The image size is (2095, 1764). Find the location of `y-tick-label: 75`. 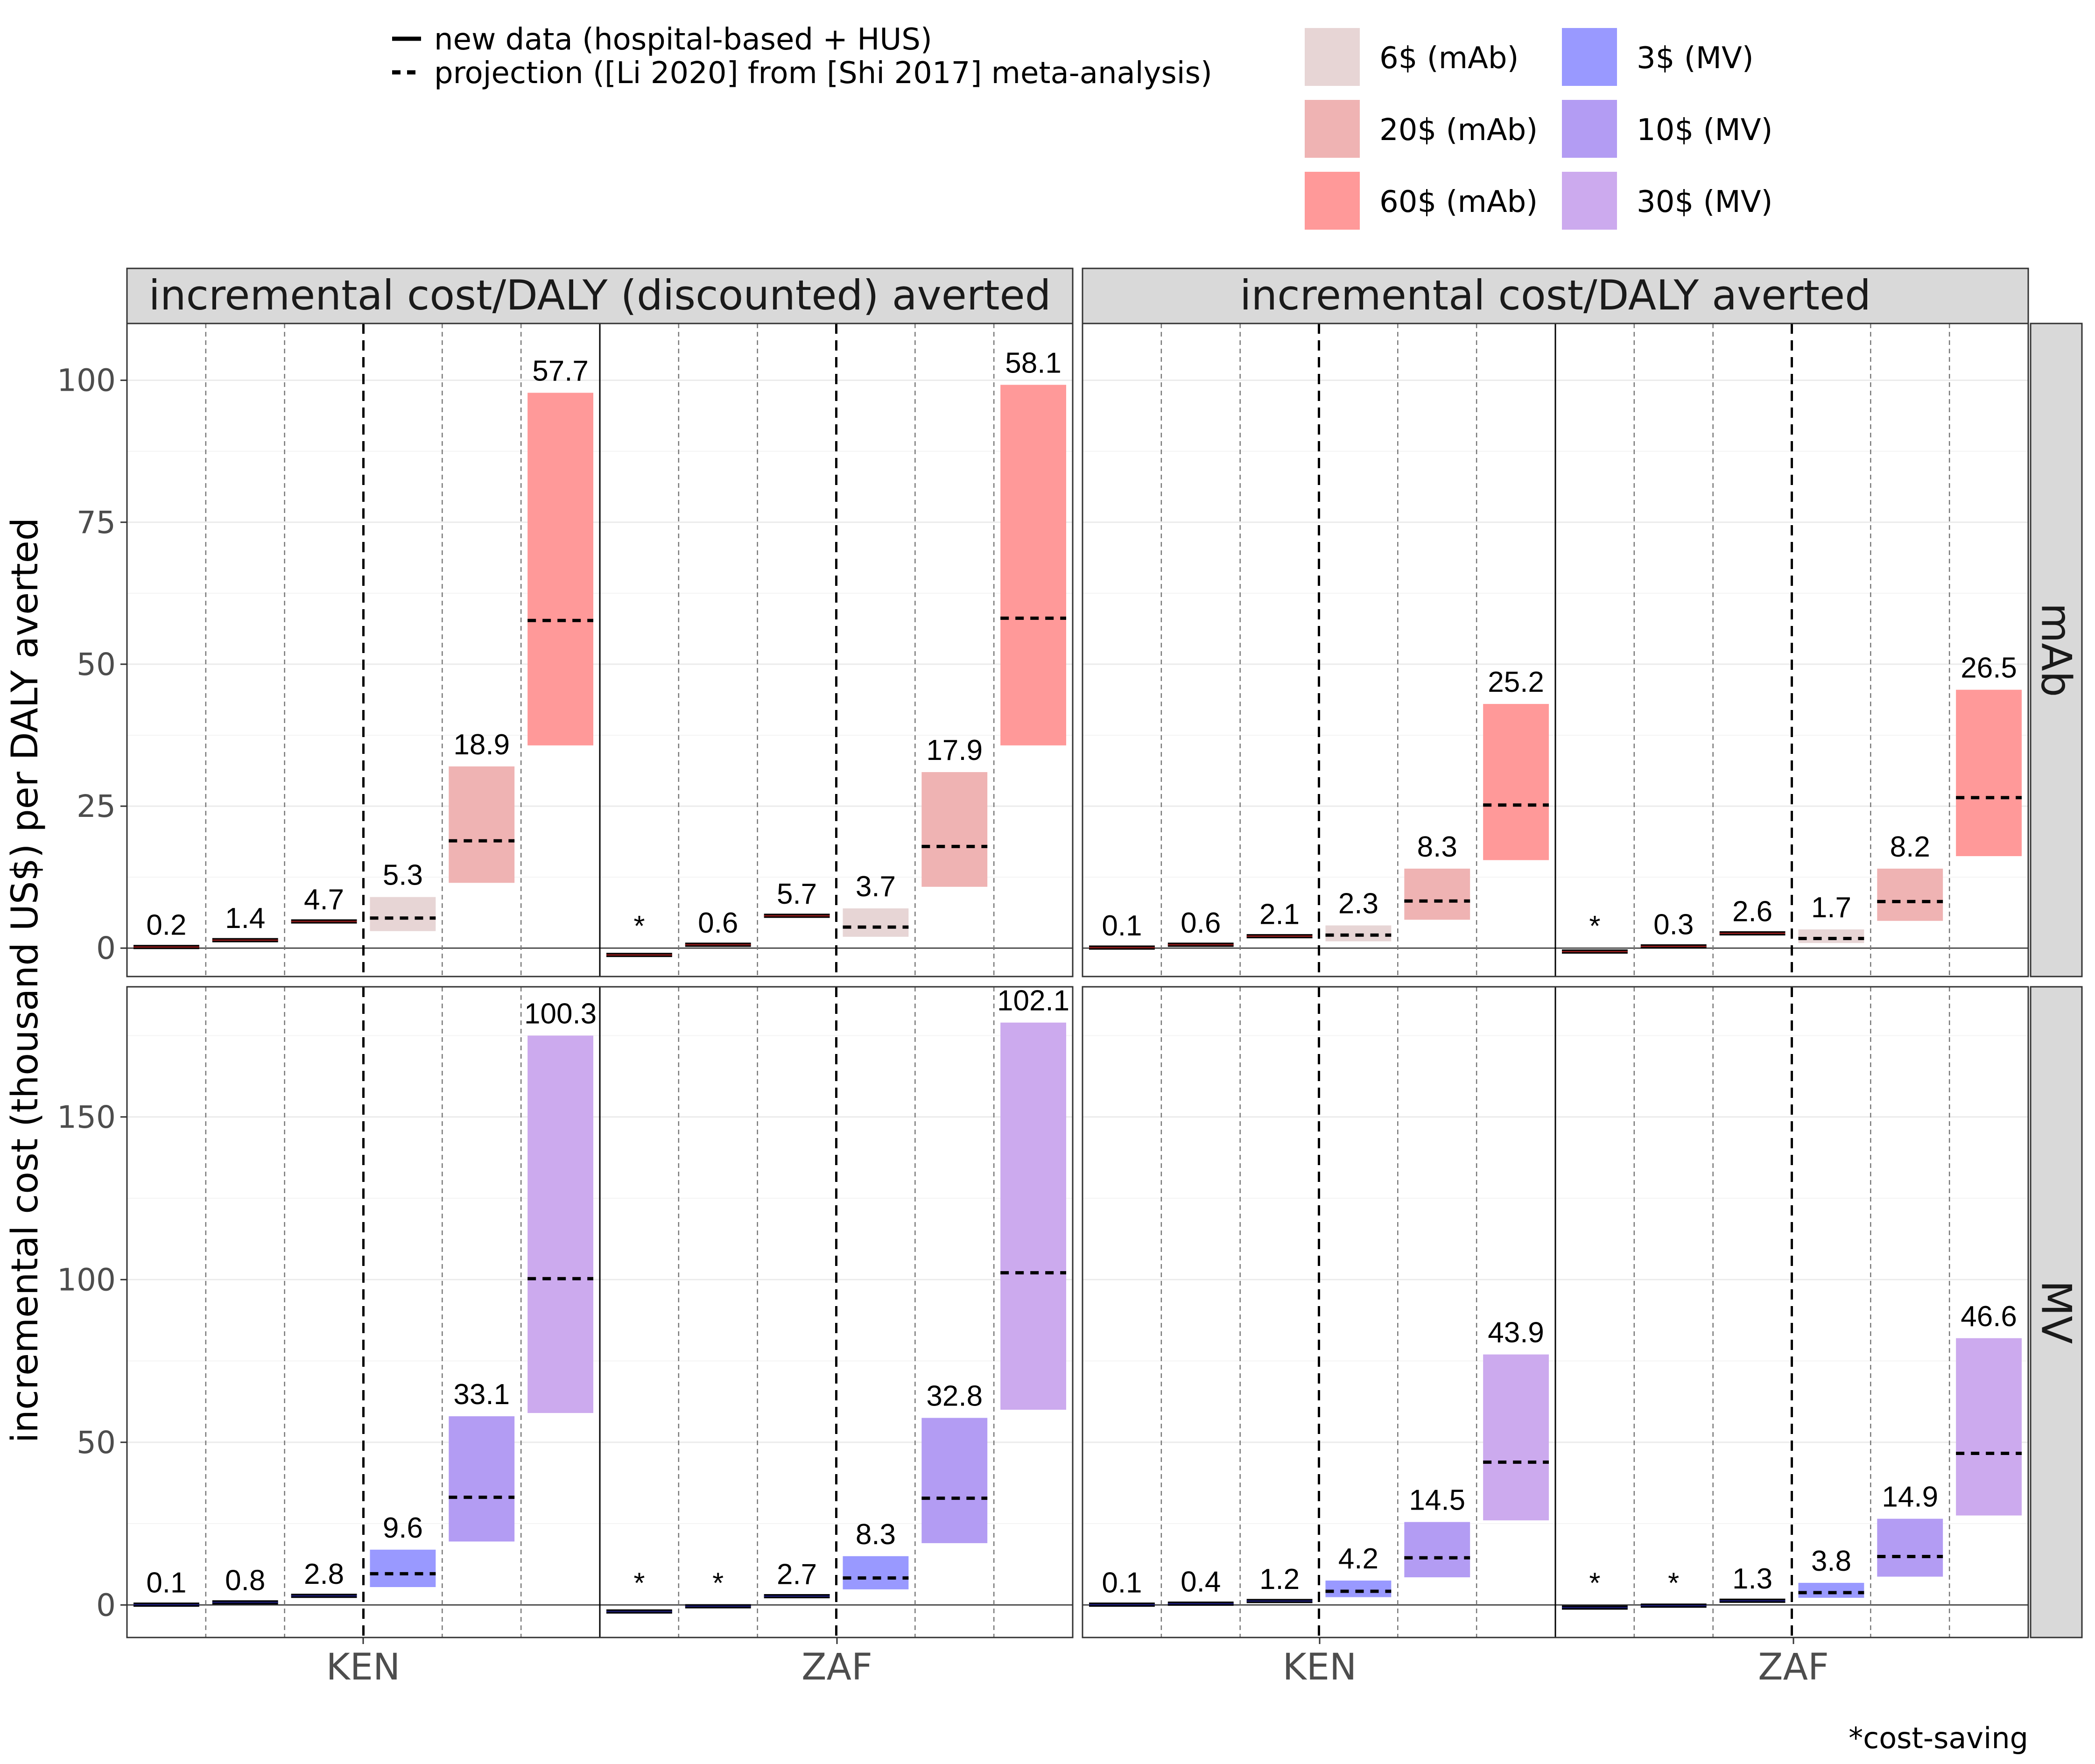

y-tick-label: 75 is located at coordinates (96, 523).